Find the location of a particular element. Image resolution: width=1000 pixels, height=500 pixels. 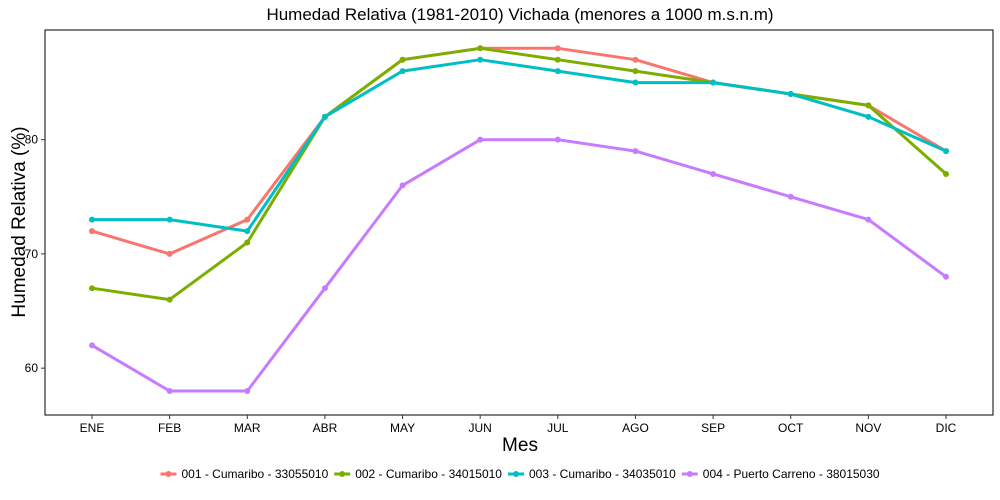

legend-item-4: 004 - Puerto Carreno - 38015030 is located at coordinates (780, 474).